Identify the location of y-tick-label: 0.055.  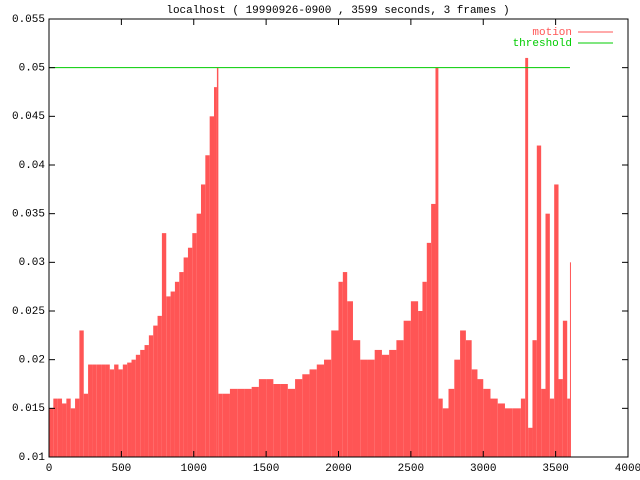
(28, 20).